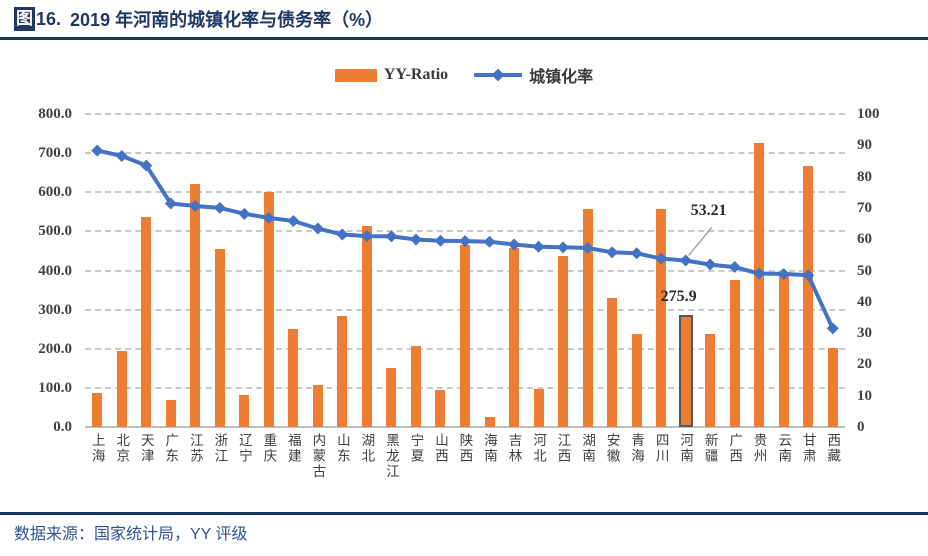 This screenshot has width=928, height=556. What do you see at coordinates (367, 448) in the screenshot?
I see `x-axis-label: 湖北` at bounding box center [367, 448].